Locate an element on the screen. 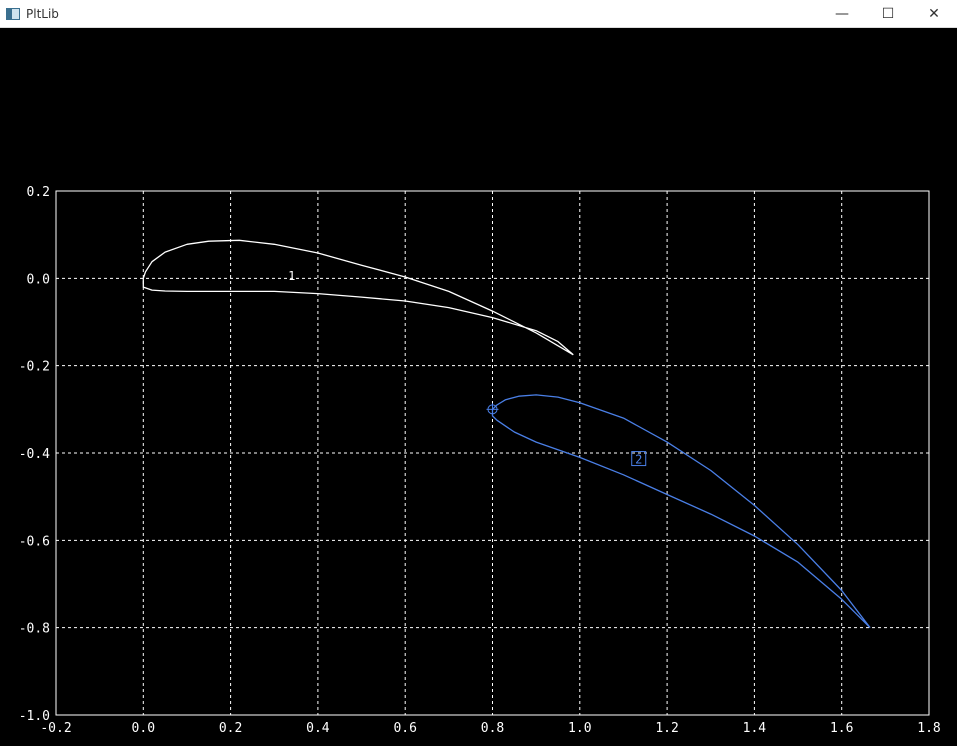 This screenshot has width=957, height=746. x-tick-label: 1.4 is located at coordinates (755, 728).